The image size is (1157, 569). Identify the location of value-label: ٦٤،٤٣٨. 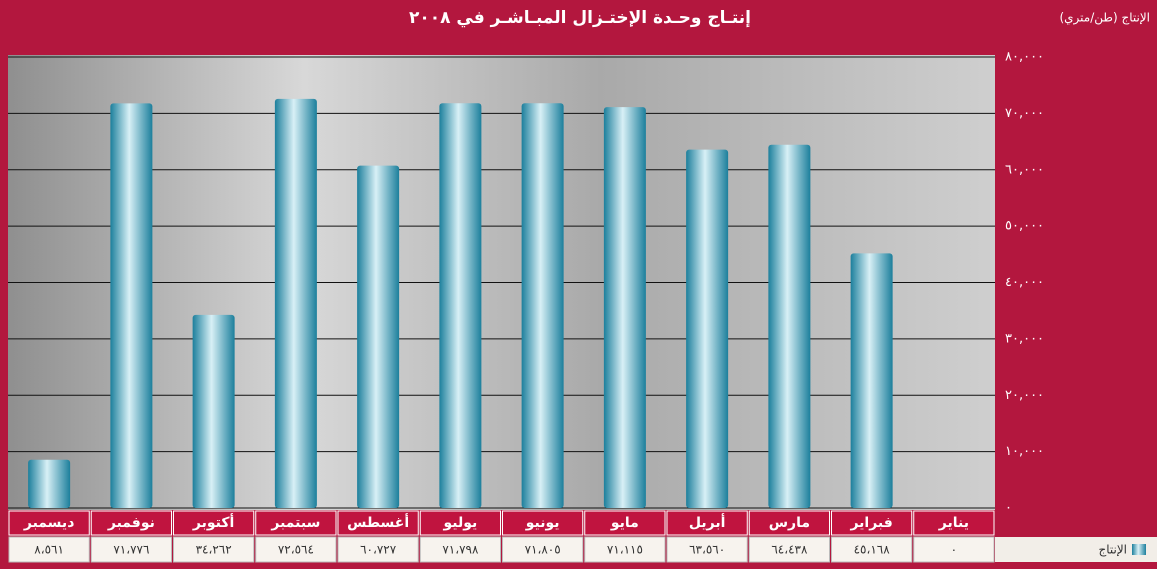
(789, 550).